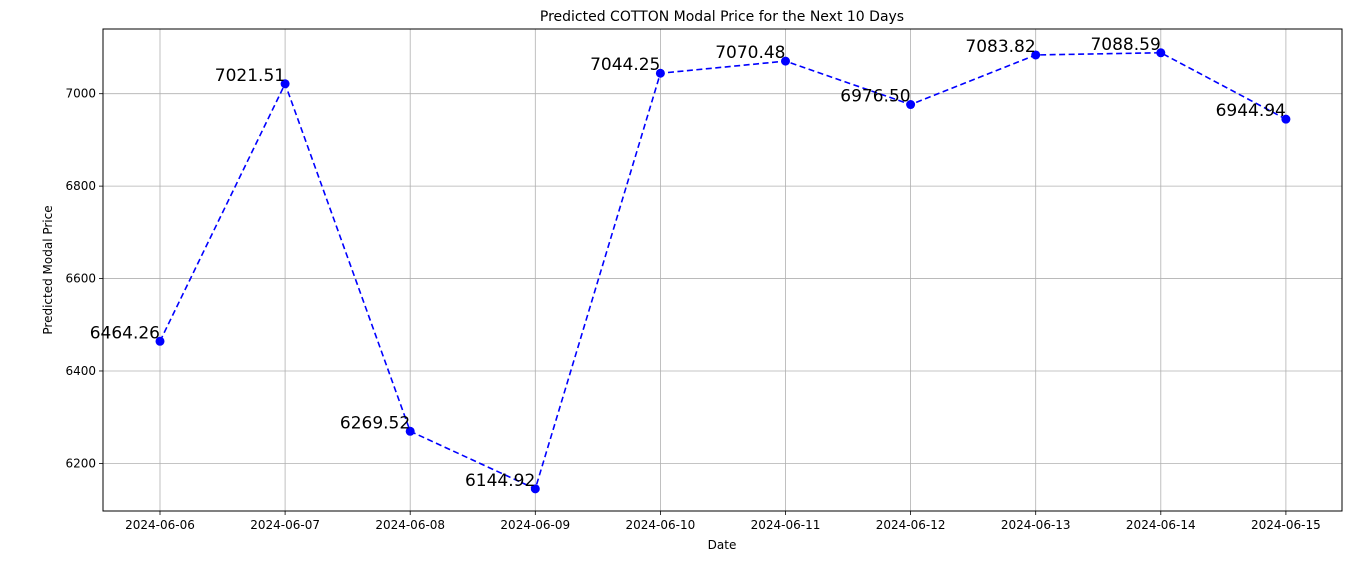  I want to click on x-tick-label: 2024-06-07, so click(285, 525).